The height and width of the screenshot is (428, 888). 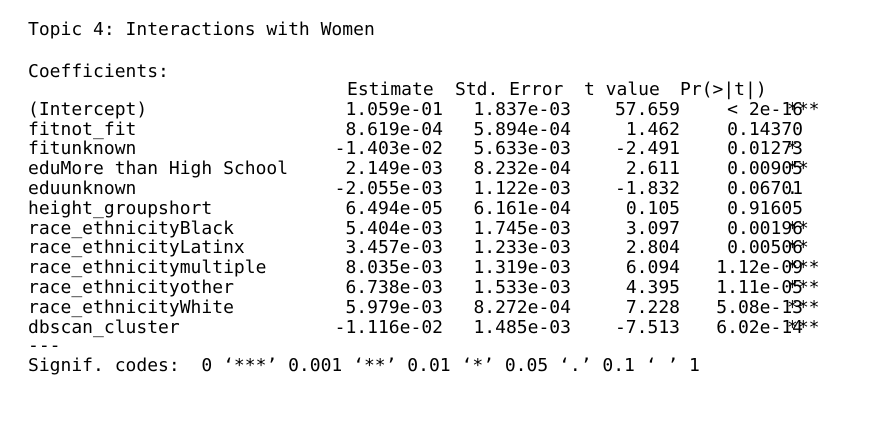 I want to click on p-value-cell: 5.08e-13, so click(x=759, y=307).